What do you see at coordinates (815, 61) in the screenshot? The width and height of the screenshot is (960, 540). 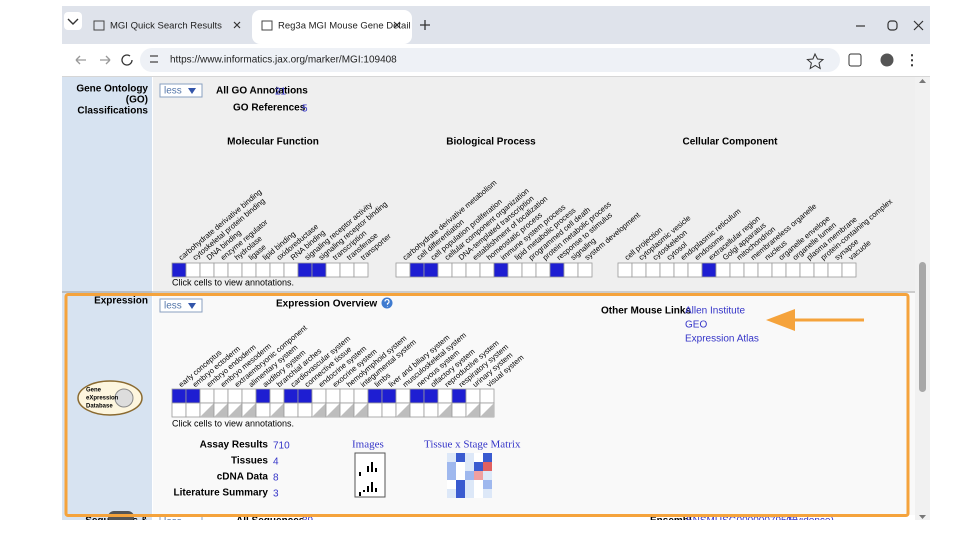 I see `bookmark-star` at bounding box center [815, 61].